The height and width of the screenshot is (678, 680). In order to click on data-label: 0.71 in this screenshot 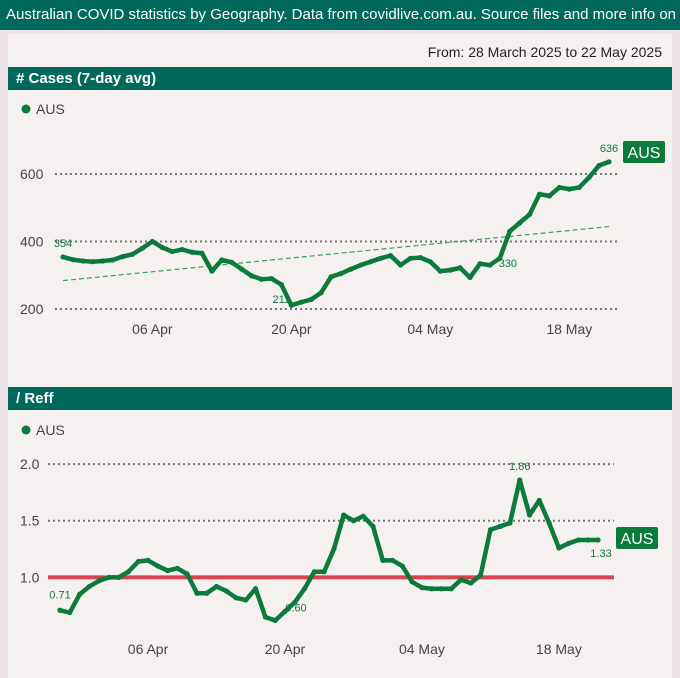, I will do `click(59, 595)`.